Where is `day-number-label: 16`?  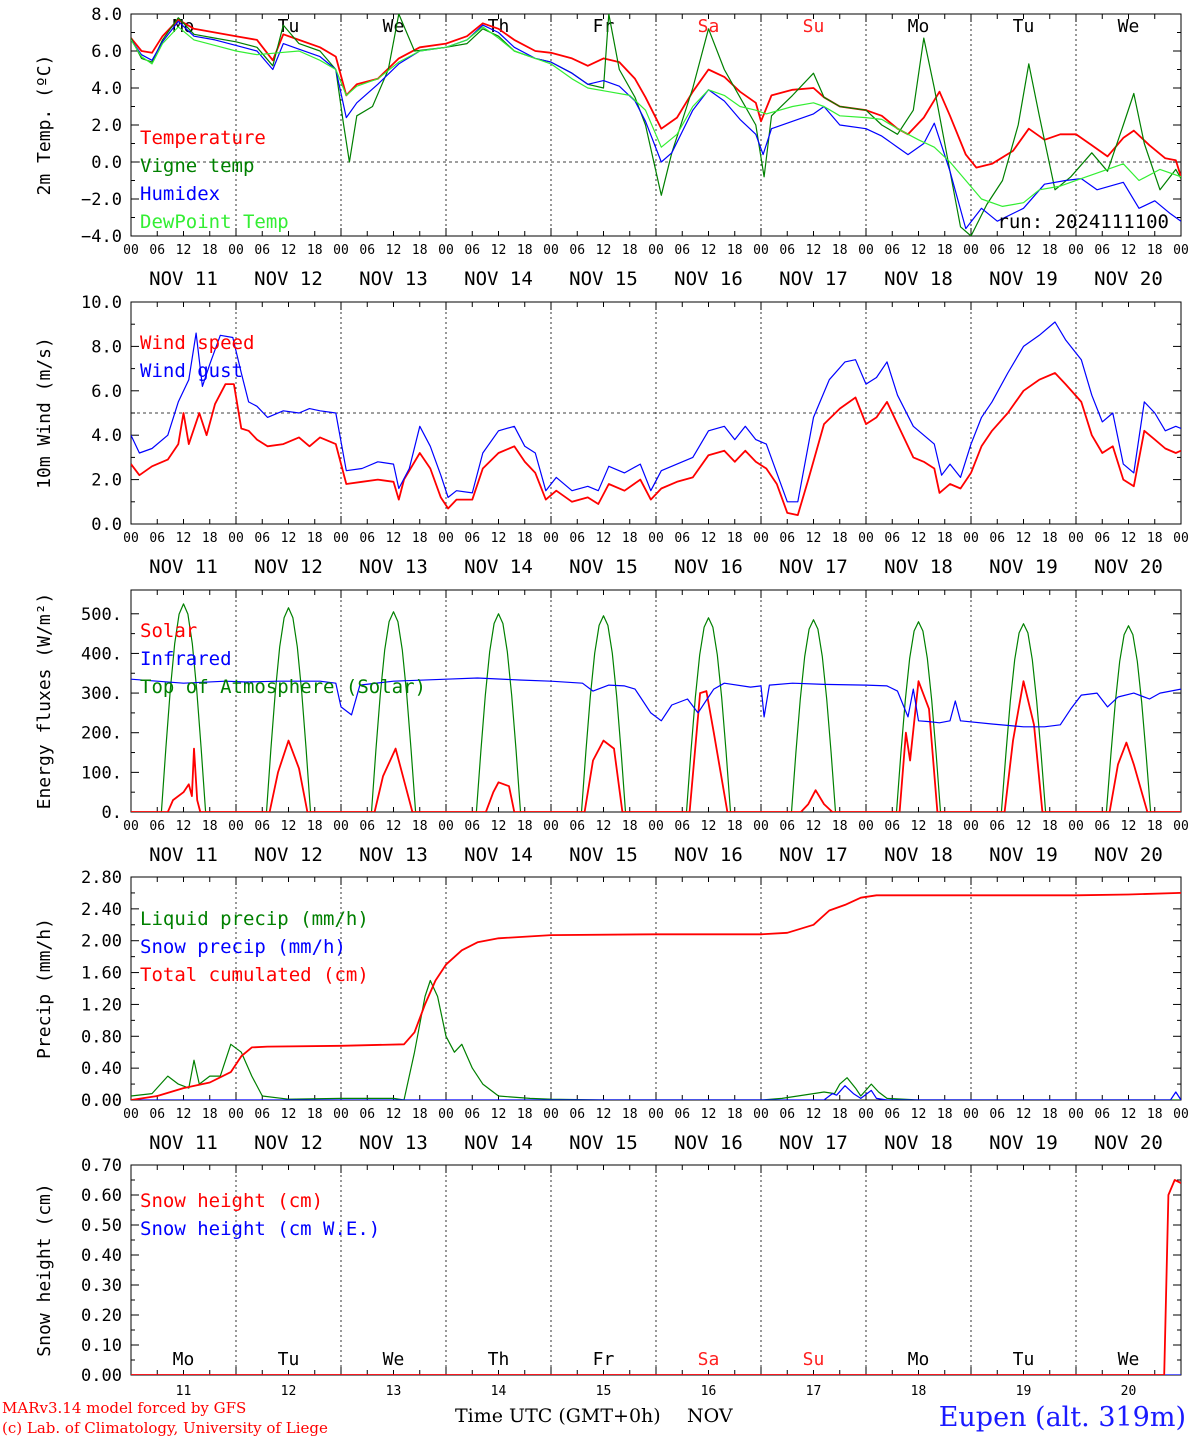 day-number-label: 16 is located at coordinates (709, 1391).